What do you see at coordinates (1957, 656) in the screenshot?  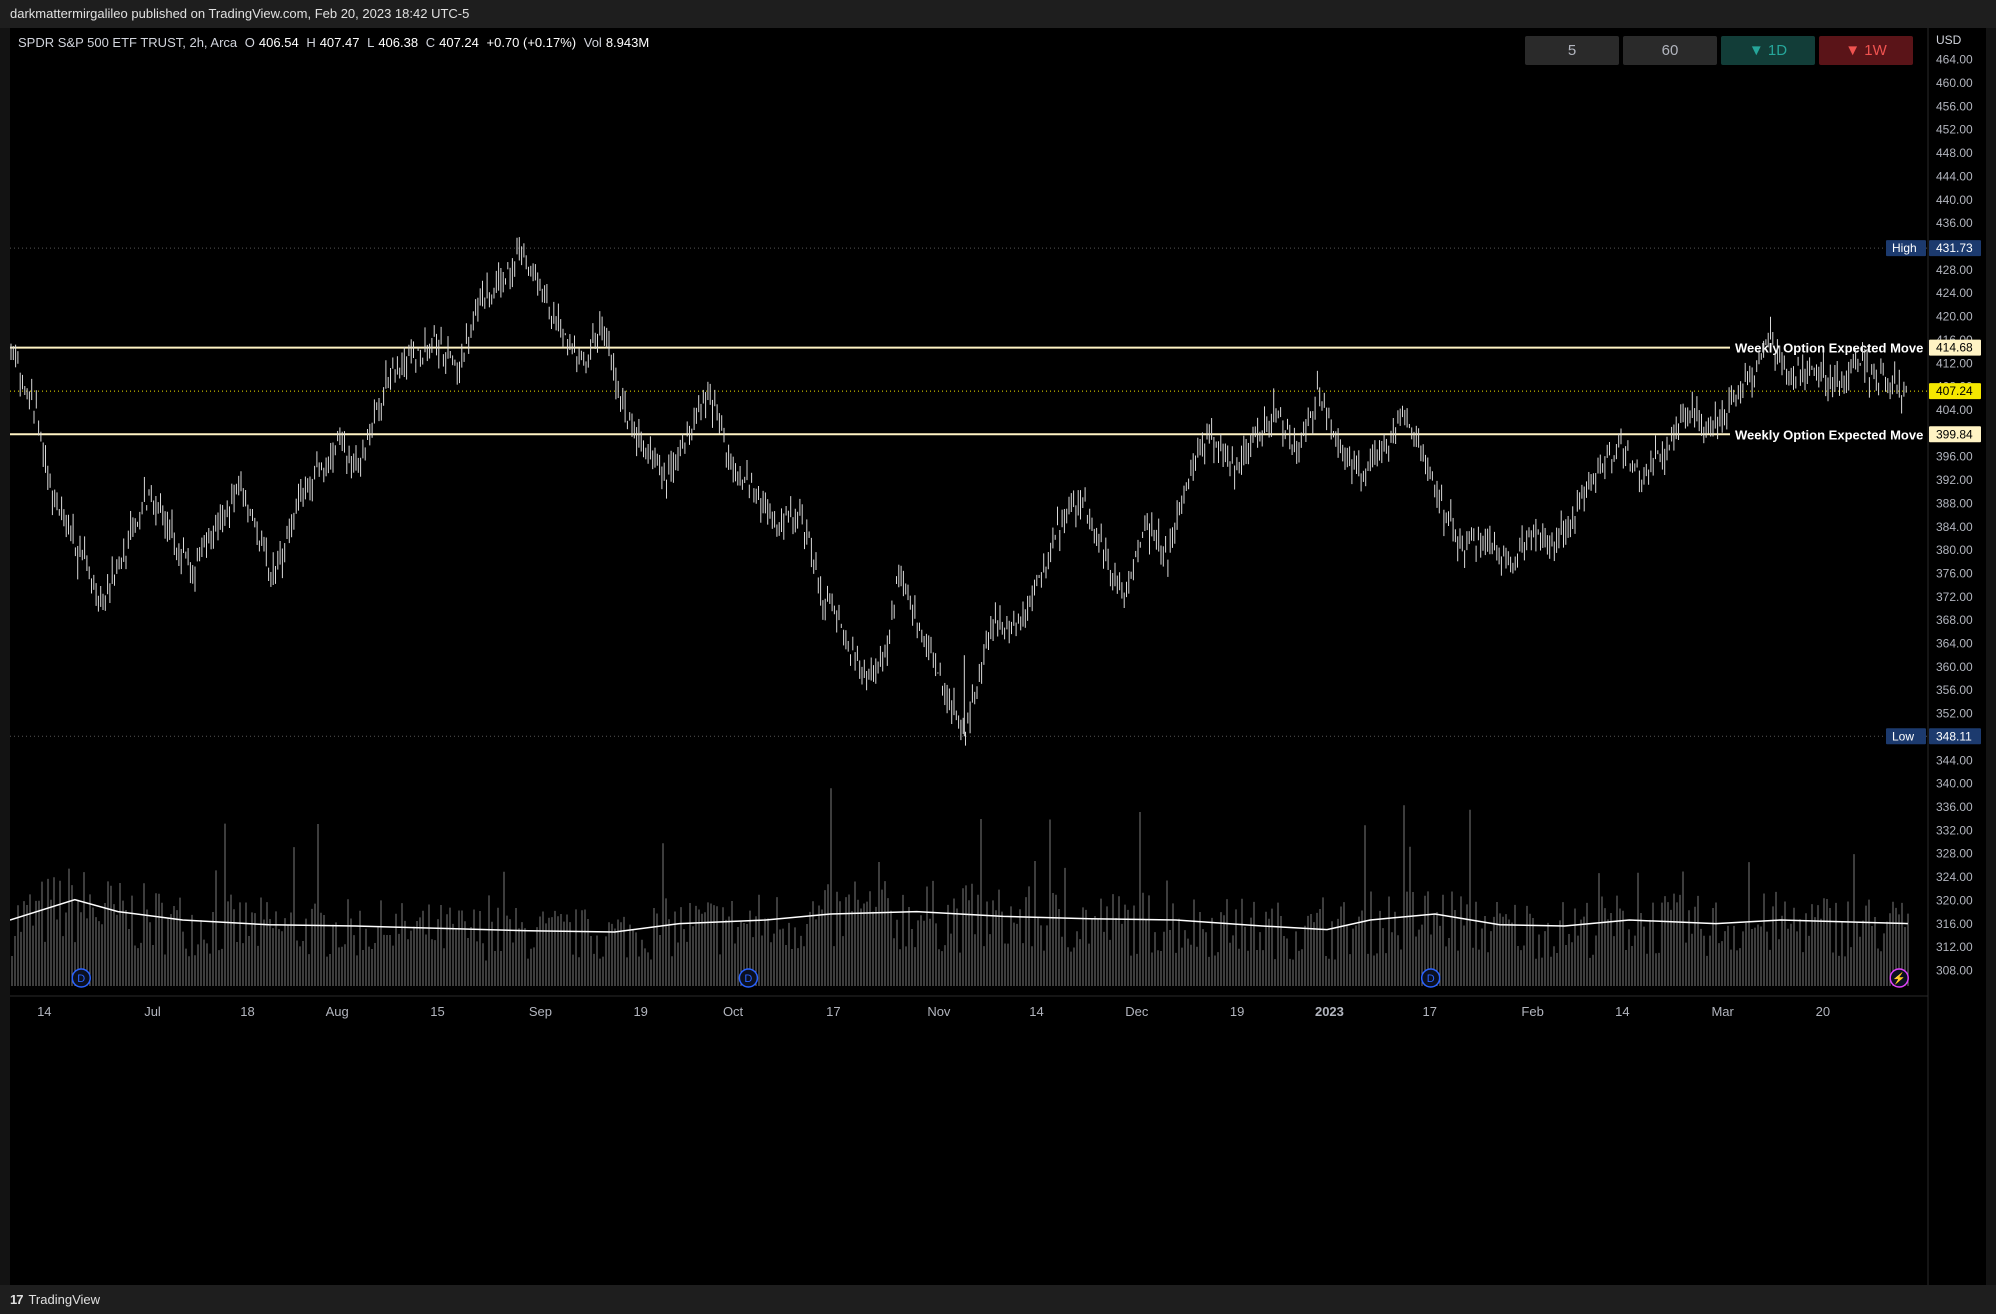 I see `price-axis-panel` at bounding box center [1957, 656].